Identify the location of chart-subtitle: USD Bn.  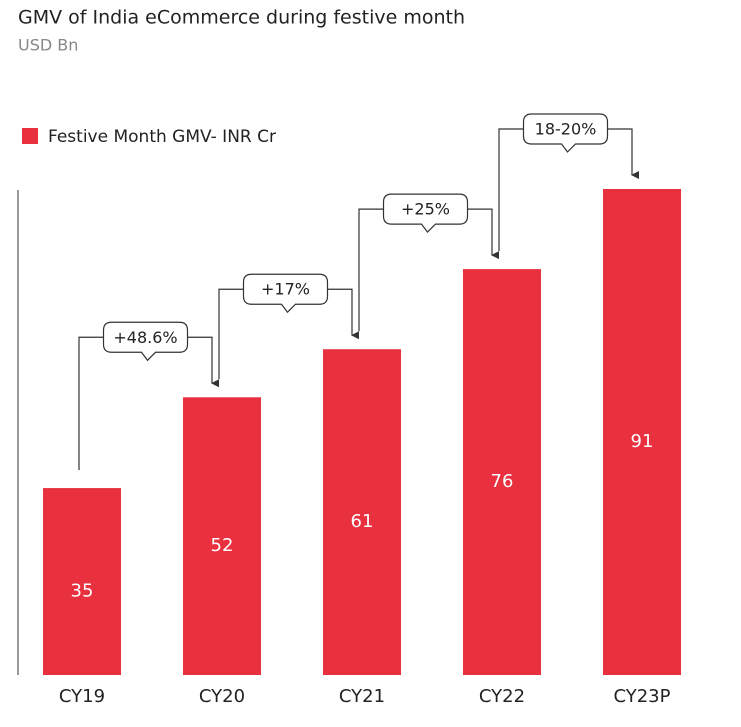
(48, 45).